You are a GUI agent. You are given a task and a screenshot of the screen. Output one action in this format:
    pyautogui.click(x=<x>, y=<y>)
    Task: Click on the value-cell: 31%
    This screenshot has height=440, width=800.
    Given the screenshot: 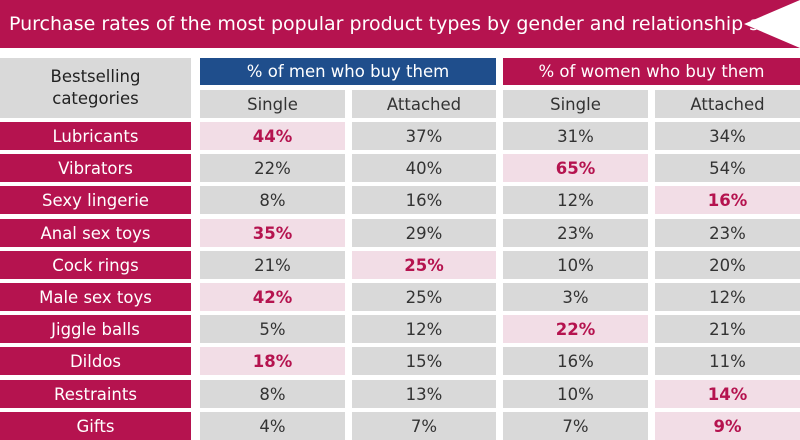 What is the action you would take?
    pyautogui.click(x=575, y=136)
    